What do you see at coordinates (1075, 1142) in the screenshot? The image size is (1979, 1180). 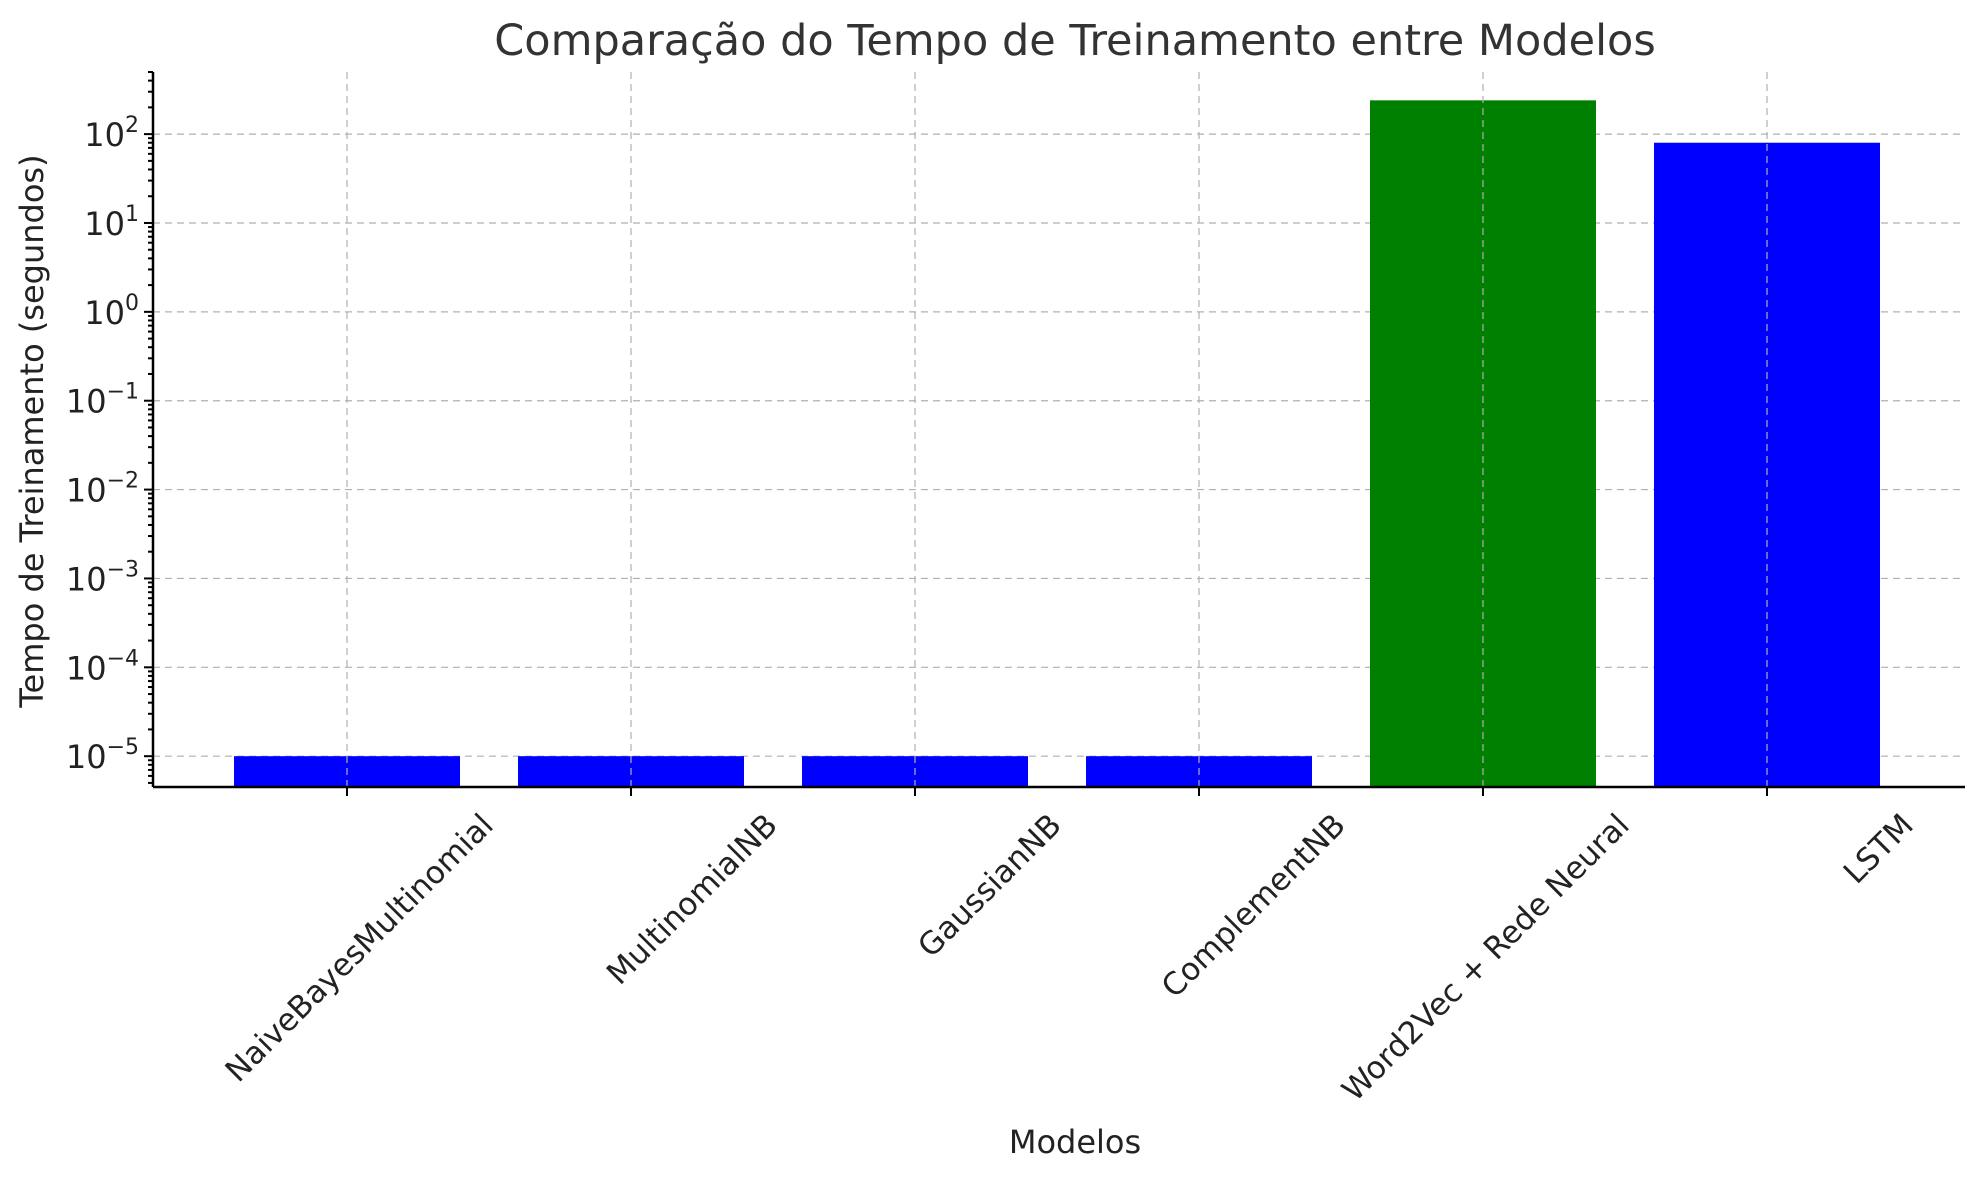 I see `x-axis-label: Modelos` at bounding box center [1075, 1142].